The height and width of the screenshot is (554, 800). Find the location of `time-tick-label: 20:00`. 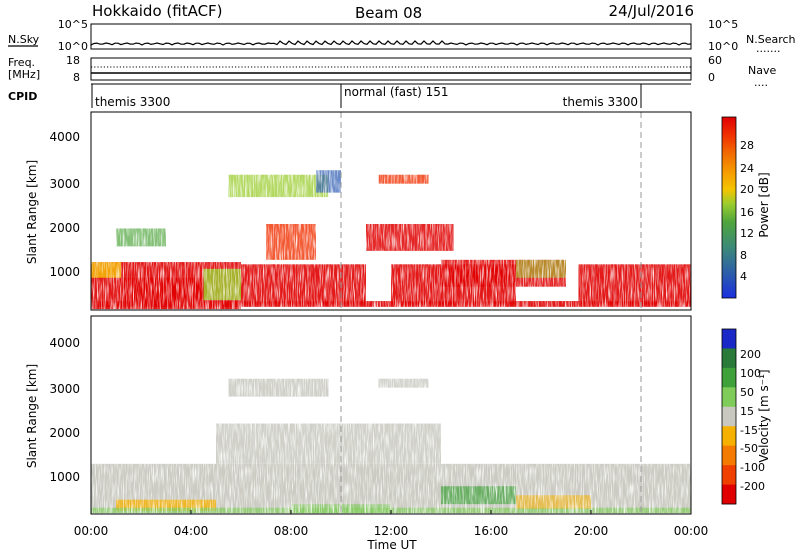

time-tick-label: 20:00 is located at coordinates (591, 531).